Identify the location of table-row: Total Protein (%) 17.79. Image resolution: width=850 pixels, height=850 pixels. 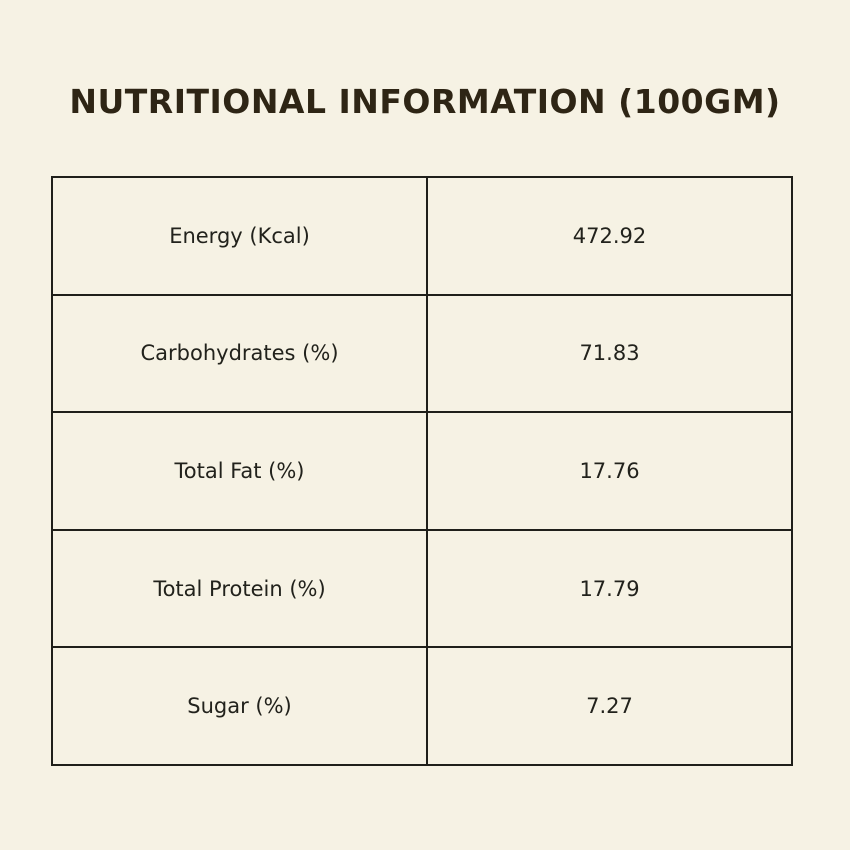
(422, 588).